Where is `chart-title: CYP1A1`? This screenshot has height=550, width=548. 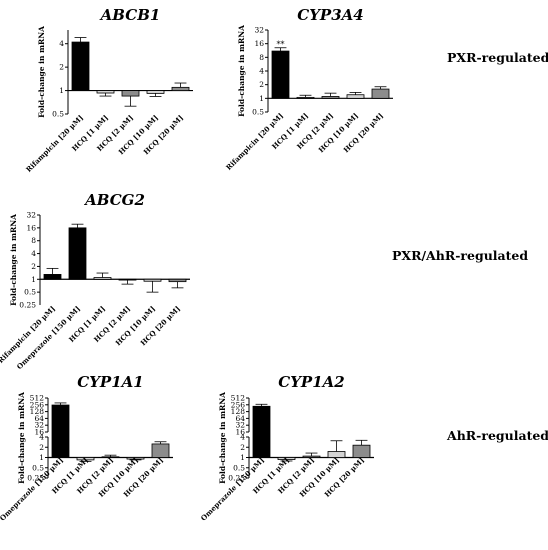
chart-title: CYP1A1 is located at coordinates (110, 382).